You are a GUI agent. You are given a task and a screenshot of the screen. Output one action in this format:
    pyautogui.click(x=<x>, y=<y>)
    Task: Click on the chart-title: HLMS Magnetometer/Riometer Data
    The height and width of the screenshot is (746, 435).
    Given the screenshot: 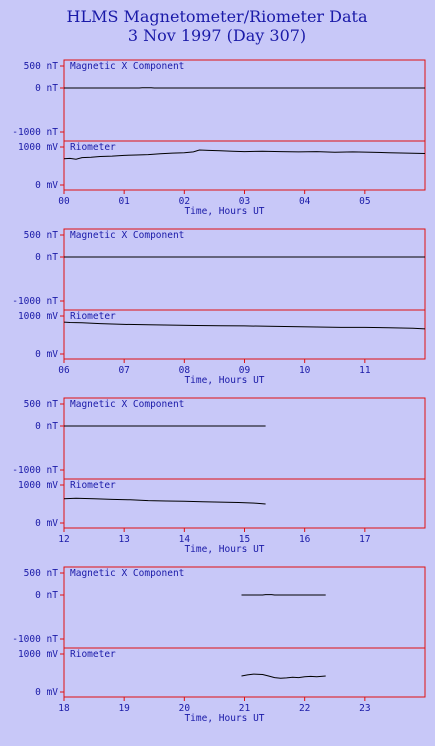 What is the action you would take?
    pyautogui.click(x=217, y=16)
    